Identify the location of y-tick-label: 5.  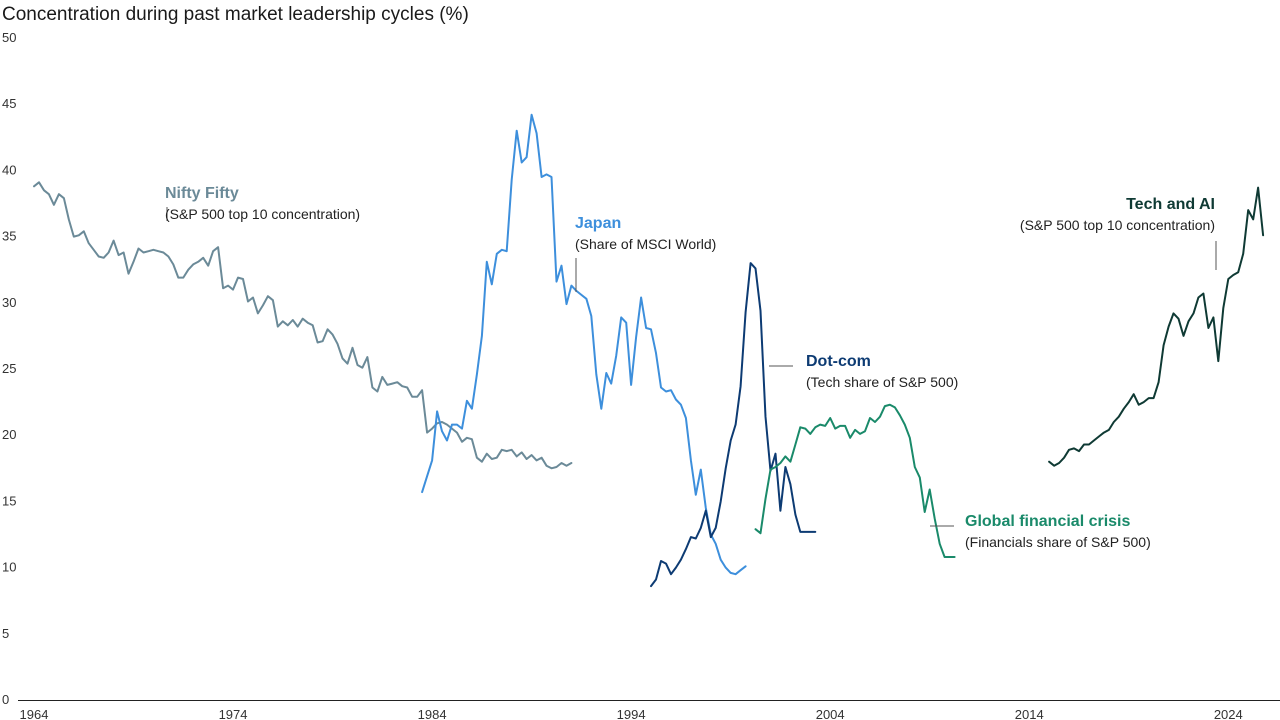
(5, 633).